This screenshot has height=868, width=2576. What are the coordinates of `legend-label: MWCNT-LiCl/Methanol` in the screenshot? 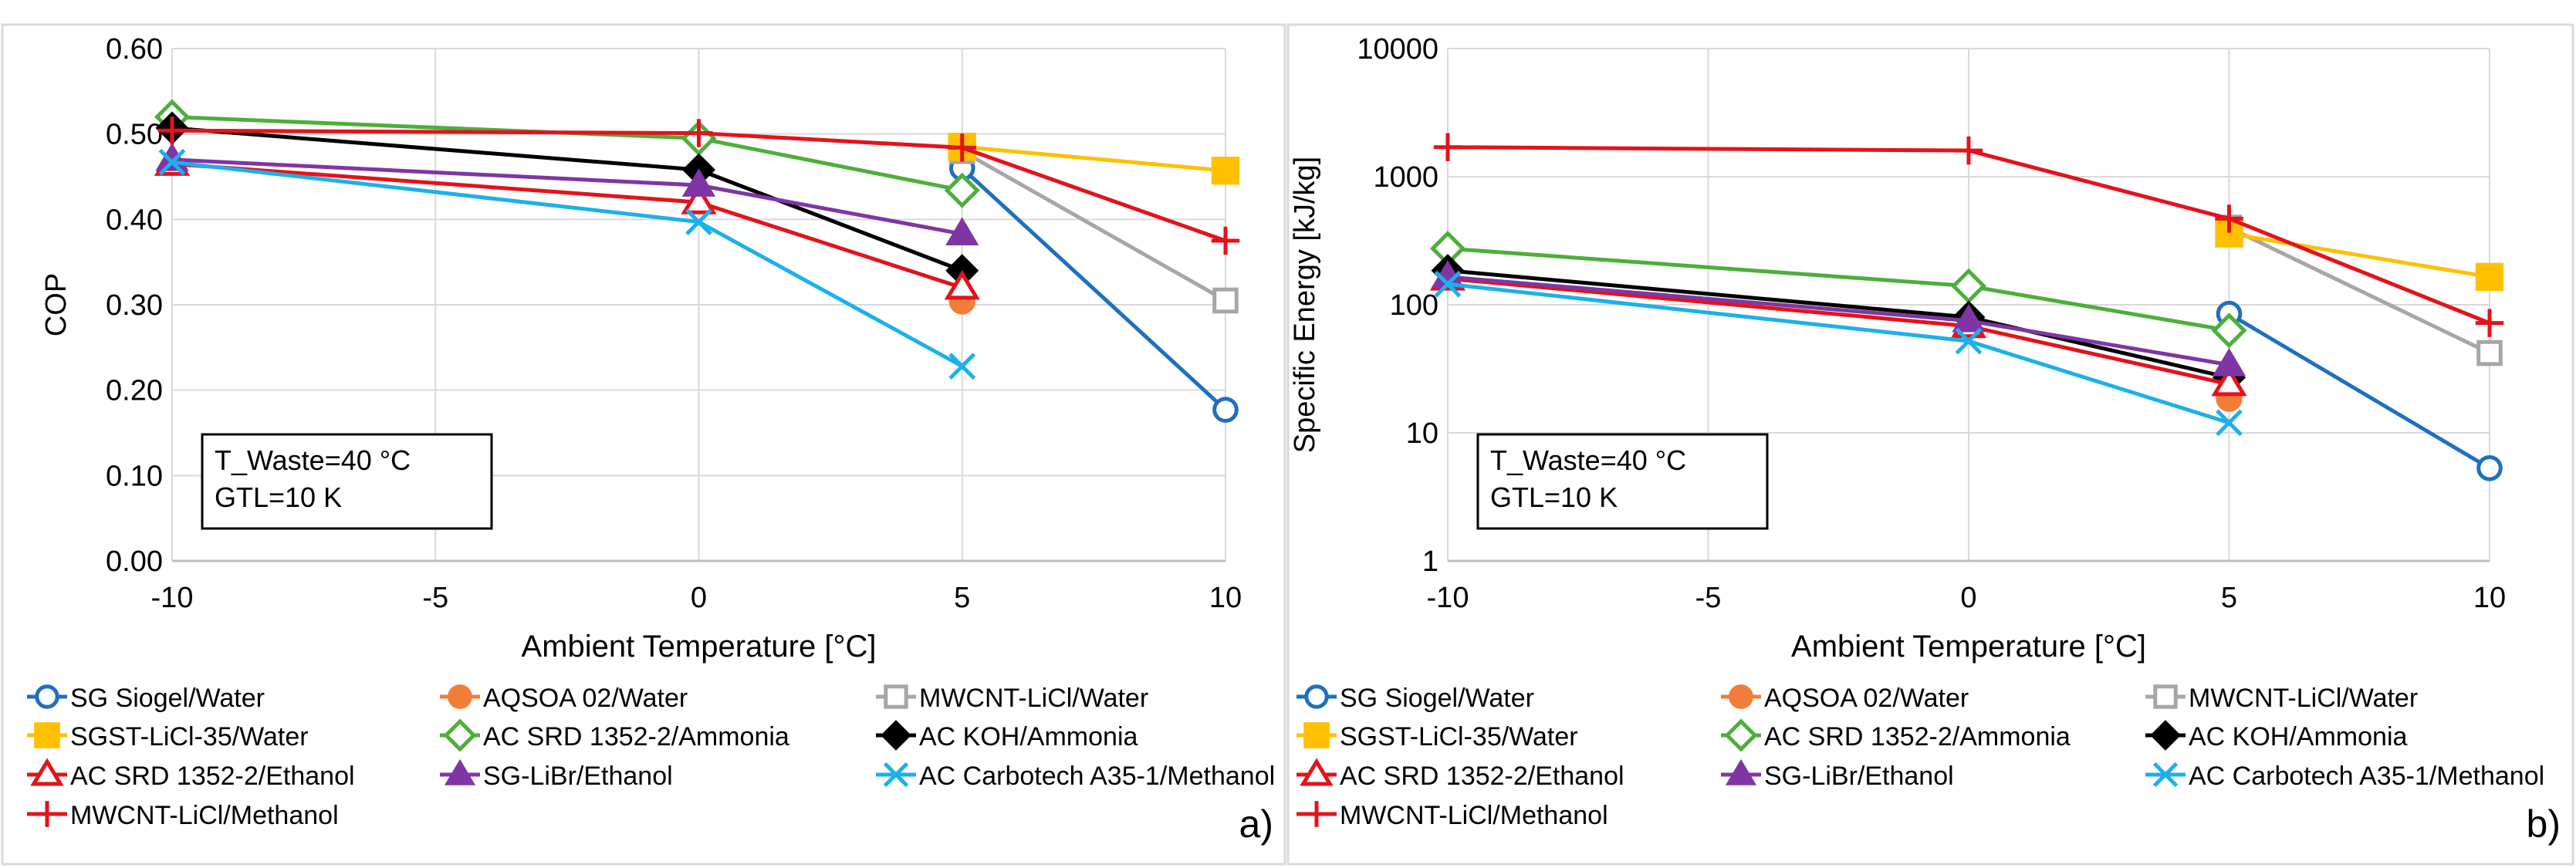 It's located at (204, 815).